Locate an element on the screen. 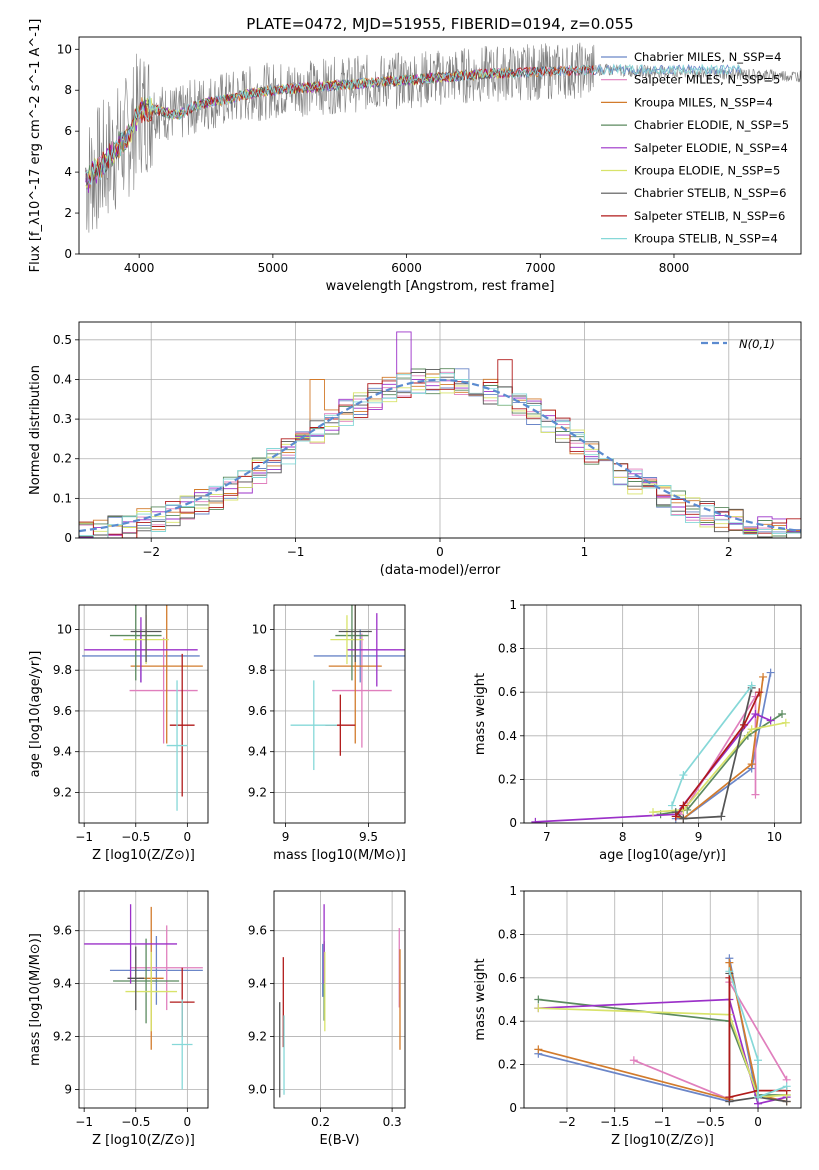  weight_vs_age-ytick-label: 0.6 is located at coordinates (507, 692).